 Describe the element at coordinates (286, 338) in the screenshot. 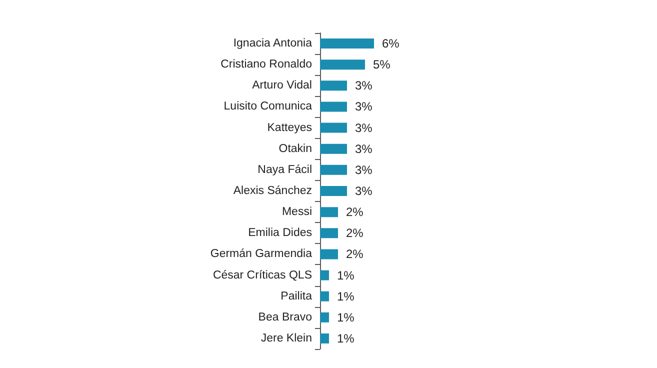

I see `y-tick-label: Jere Klein` at that location.